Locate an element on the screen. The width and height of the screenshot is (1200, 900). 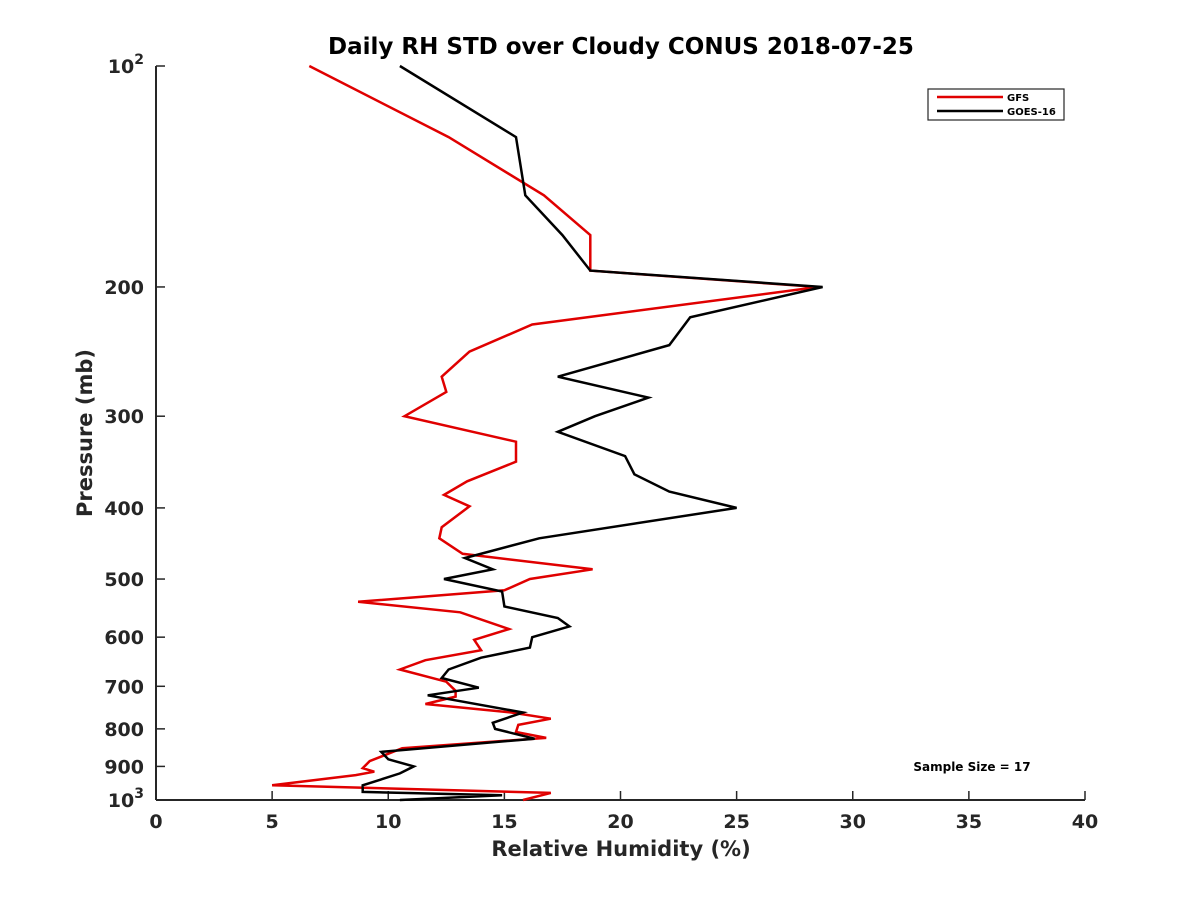
legend: GFS GOES-16 is located at coordinates (996, 104).